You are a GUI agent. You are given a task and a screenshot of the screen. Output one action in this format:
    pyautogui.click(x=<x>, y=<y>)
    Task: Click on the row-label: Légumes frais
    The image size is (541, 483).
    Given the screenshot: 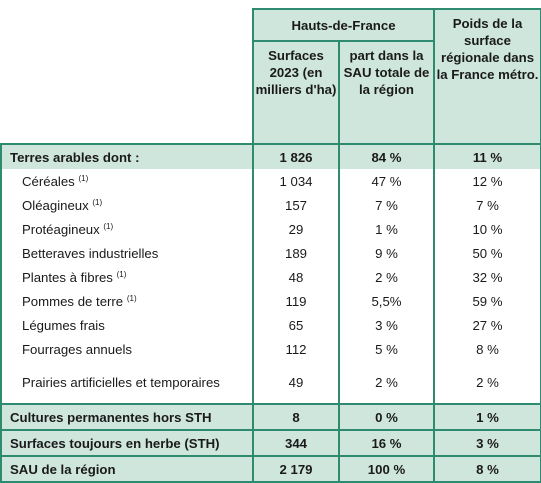 What is the action you would take?
    pyautogui.click(x=126, y=325)
    